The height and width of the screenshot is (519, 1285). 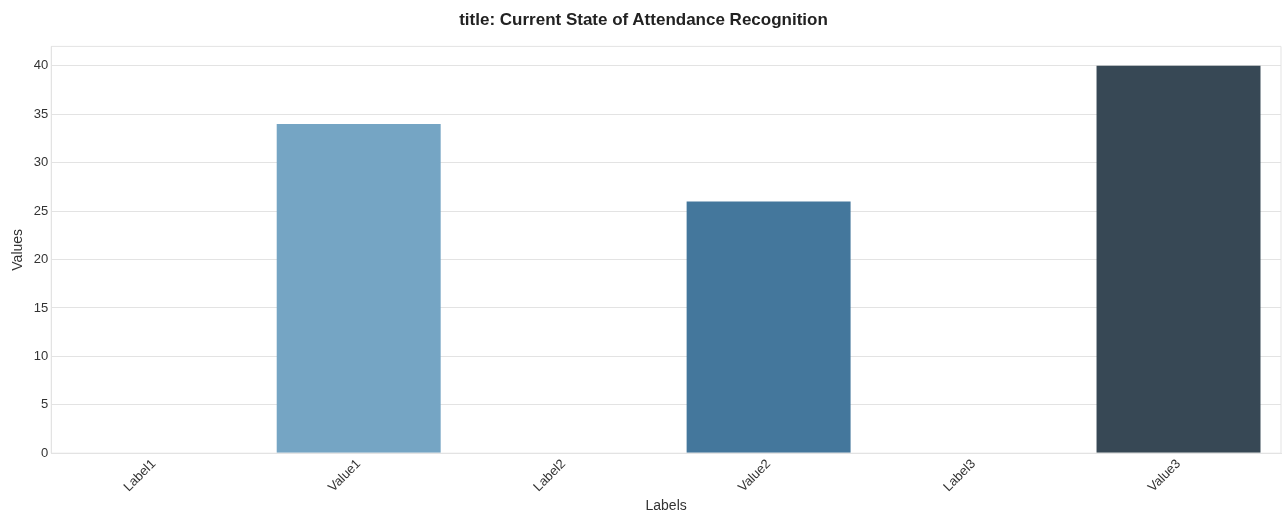 I want to click on y-tick-label: 10, so click(x=41, y=355).